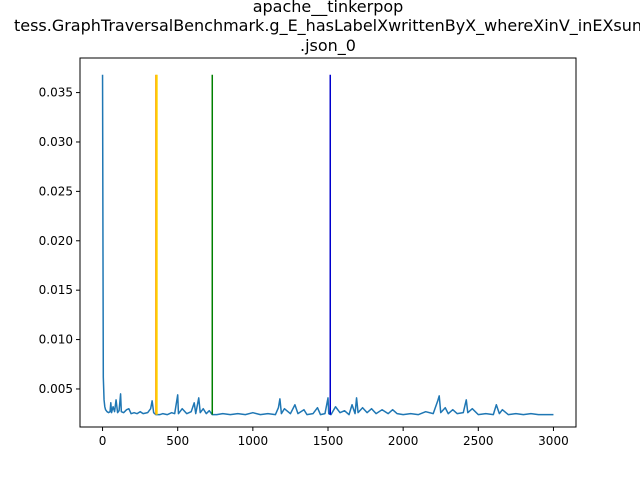  I want to click on y-tick-label: 0.020, so click(56, 241).